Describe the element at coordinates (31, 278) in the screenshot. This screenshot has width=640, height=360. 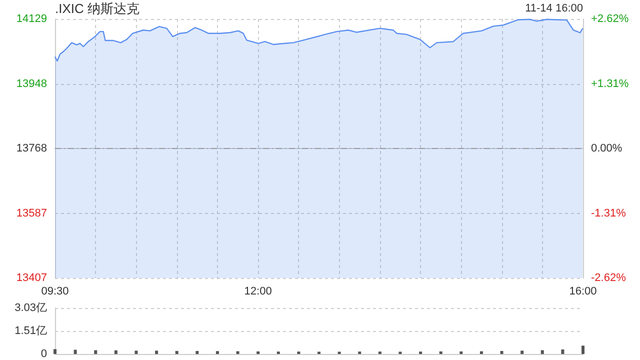
I see `y-tick-label: 13407` at that location.